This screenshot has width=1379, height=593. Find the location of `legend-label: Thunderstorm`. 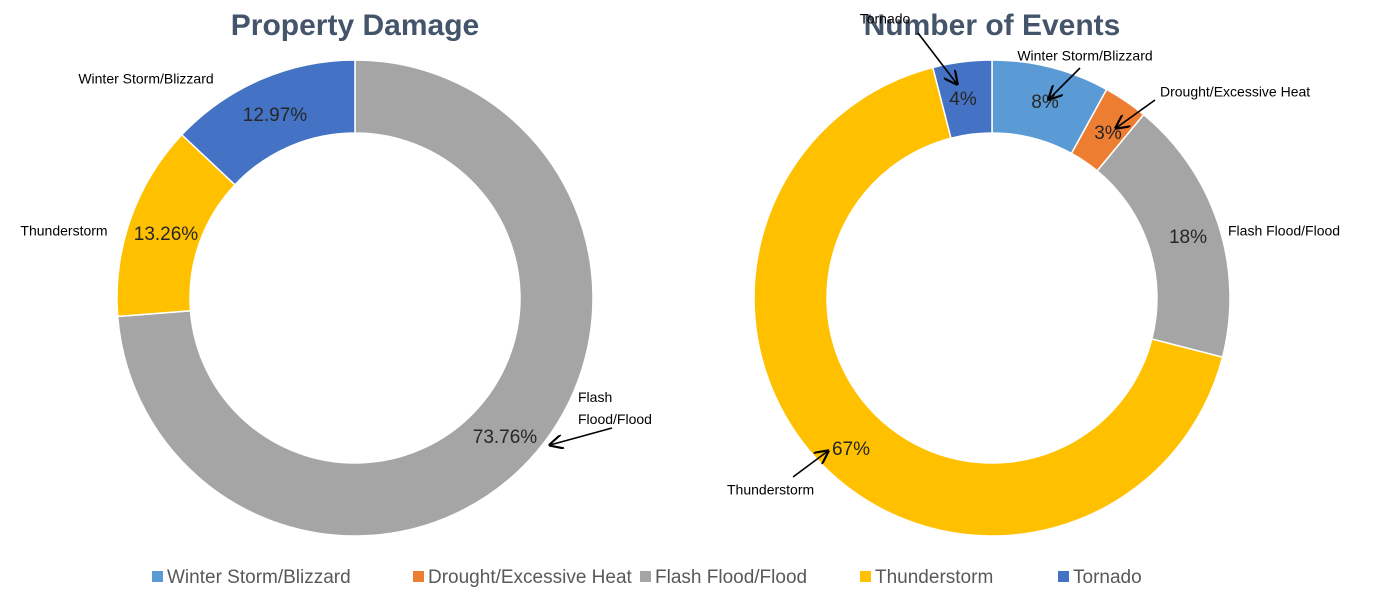

legend-label: Thunderstorm is located at coordinates (934, 577).